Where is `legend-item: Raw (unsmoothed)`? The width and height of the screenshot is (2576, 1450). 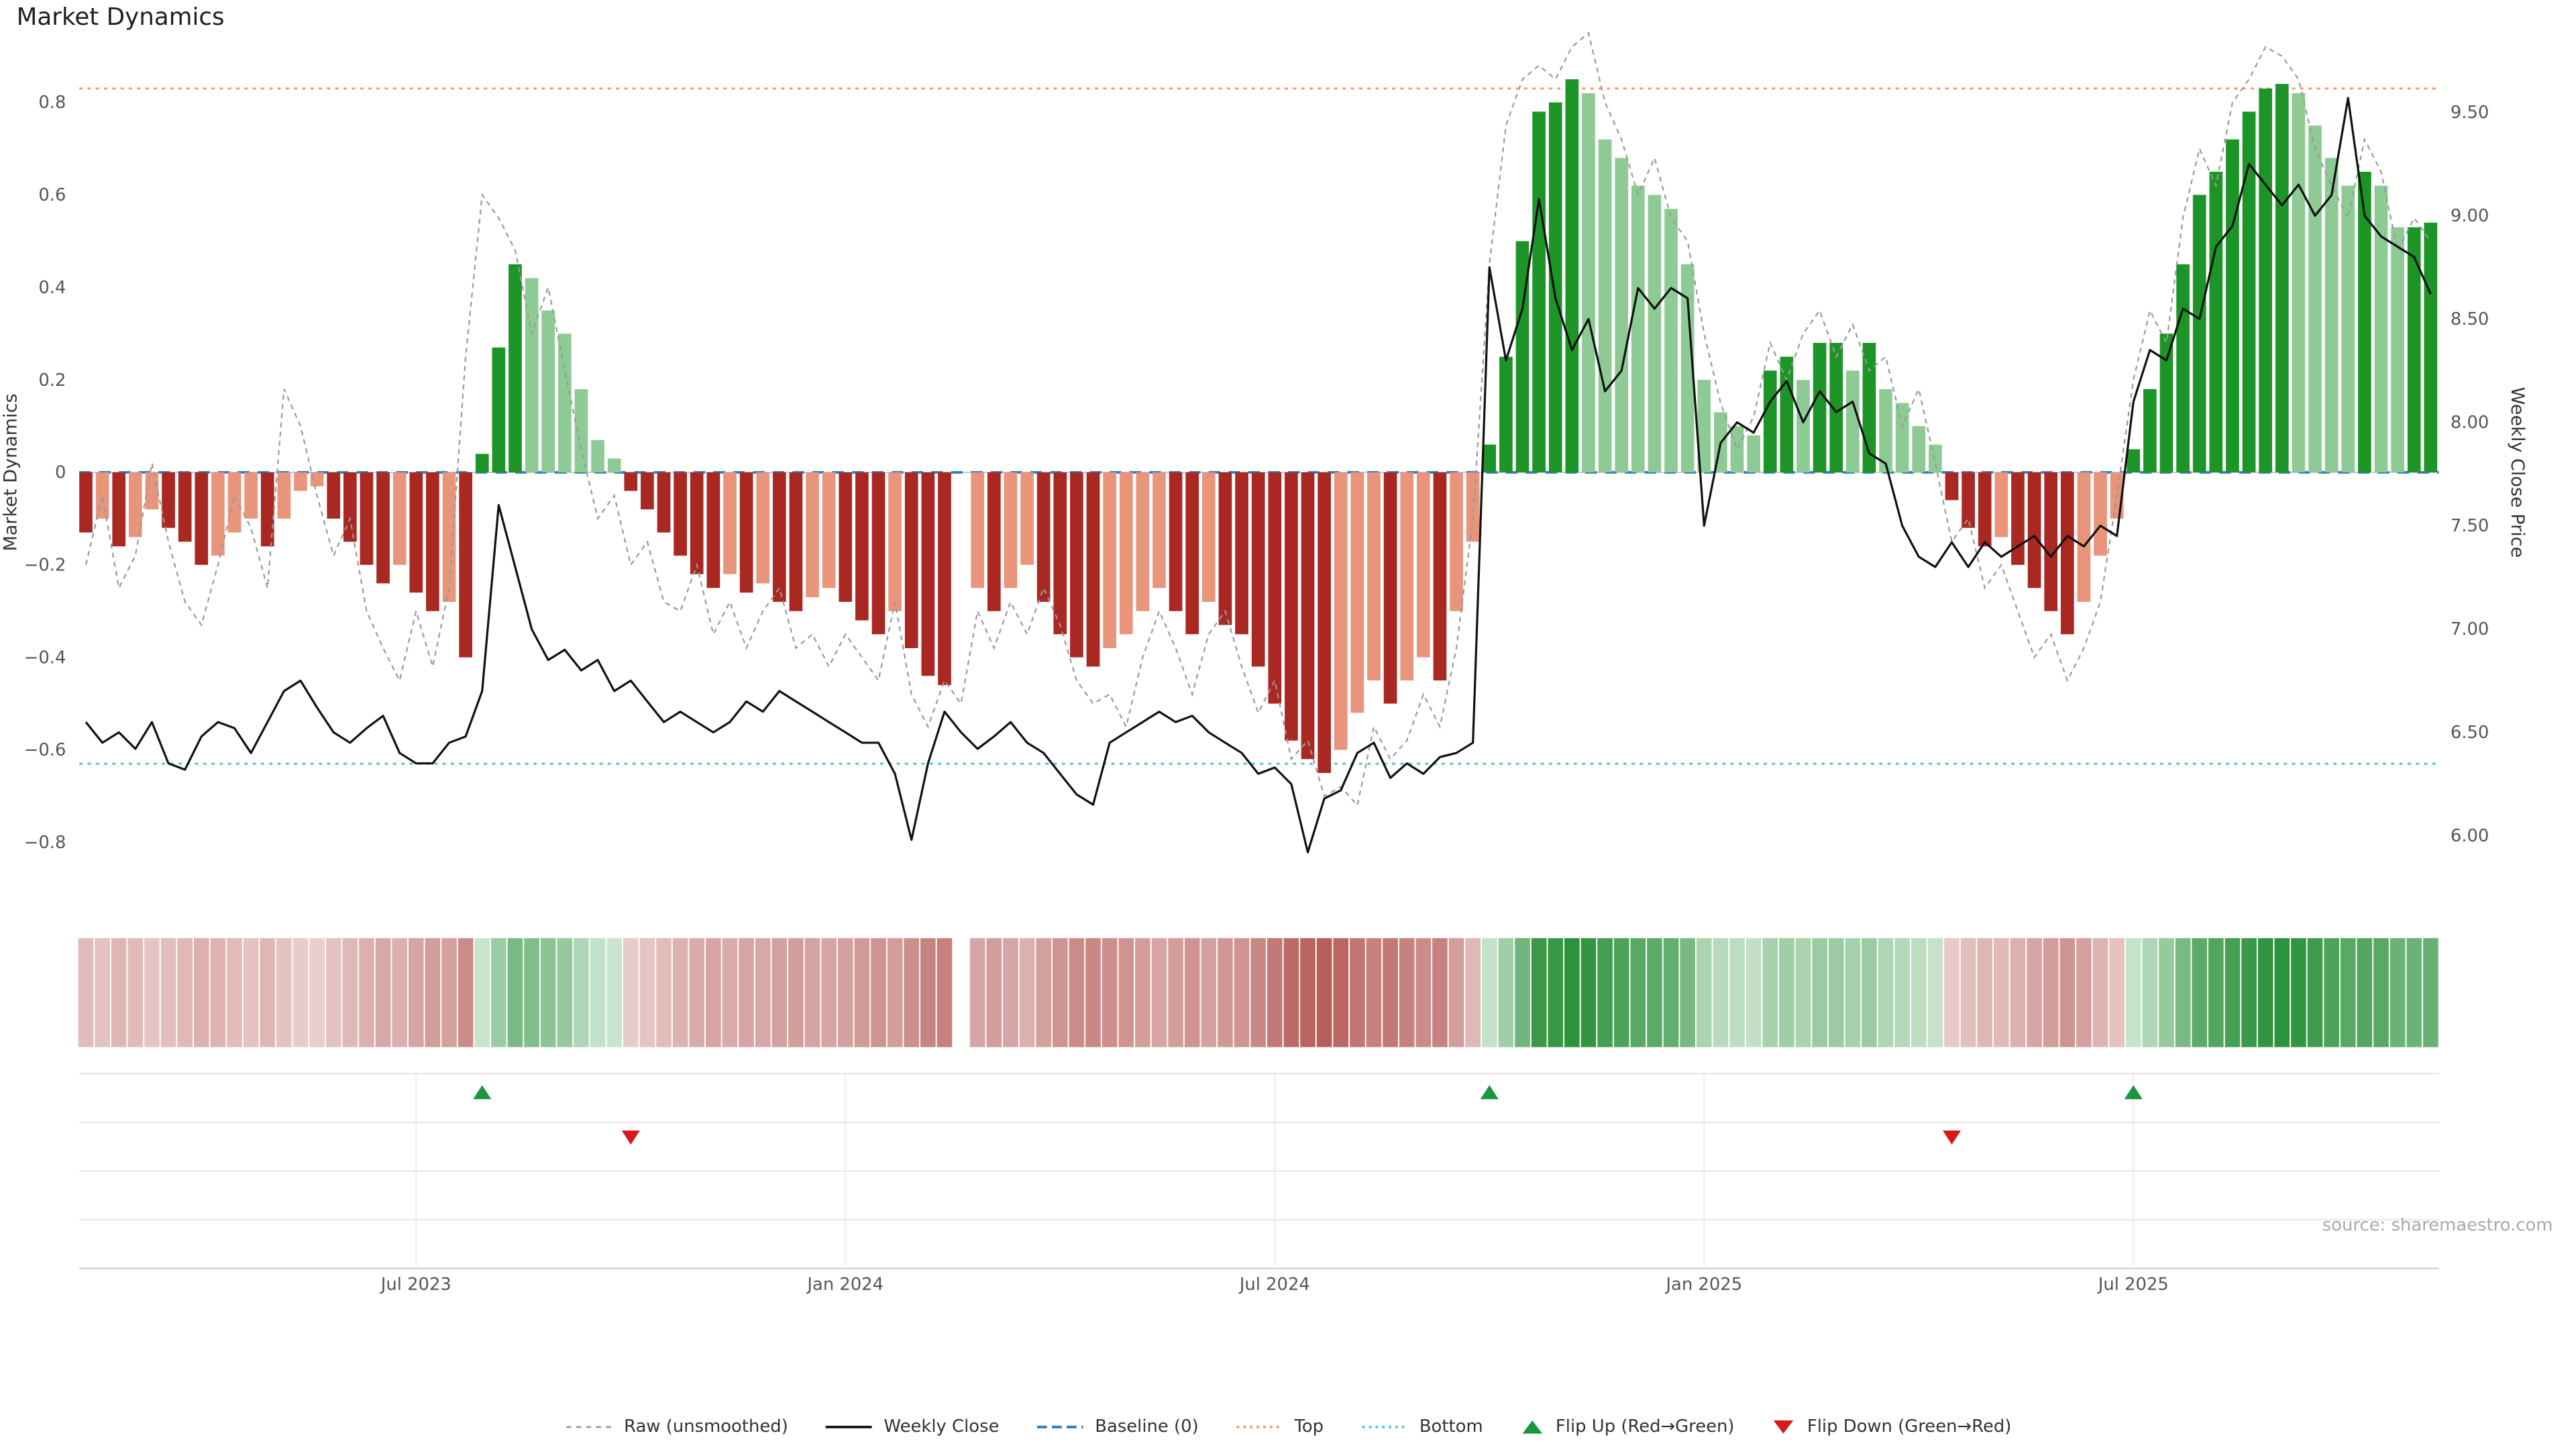 legend-item: Raw (unsmoothed) is located at coordinates (676, 1427).